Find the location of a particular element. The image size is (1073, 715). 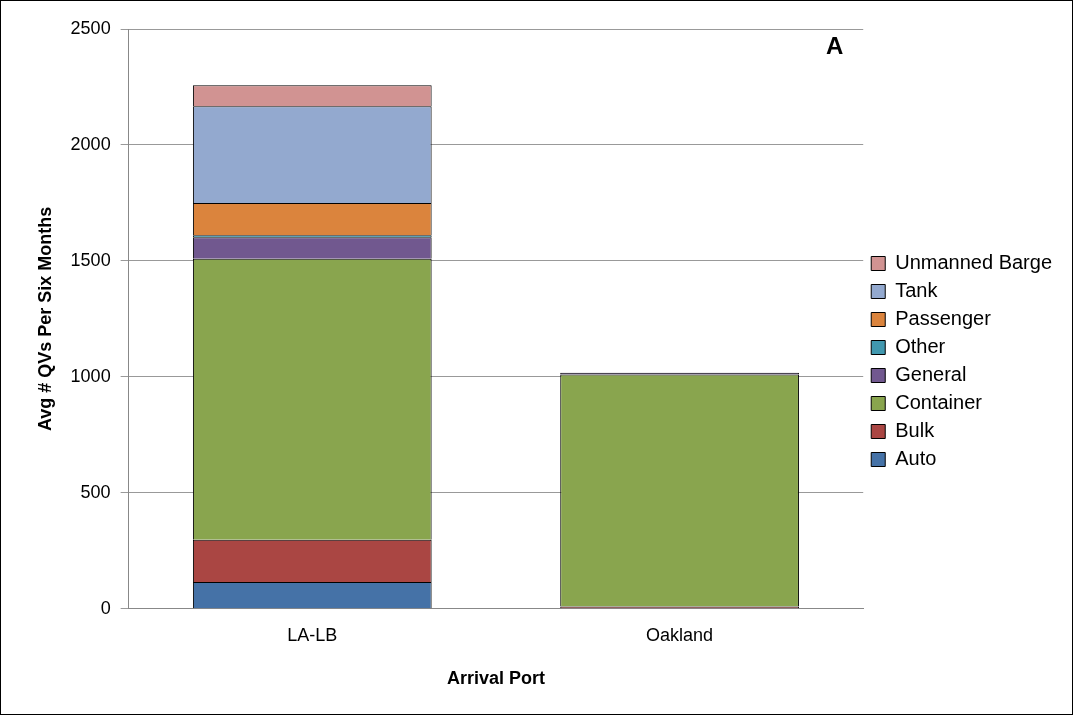

legend-label: Bulk is located at coordinates (915, 430).